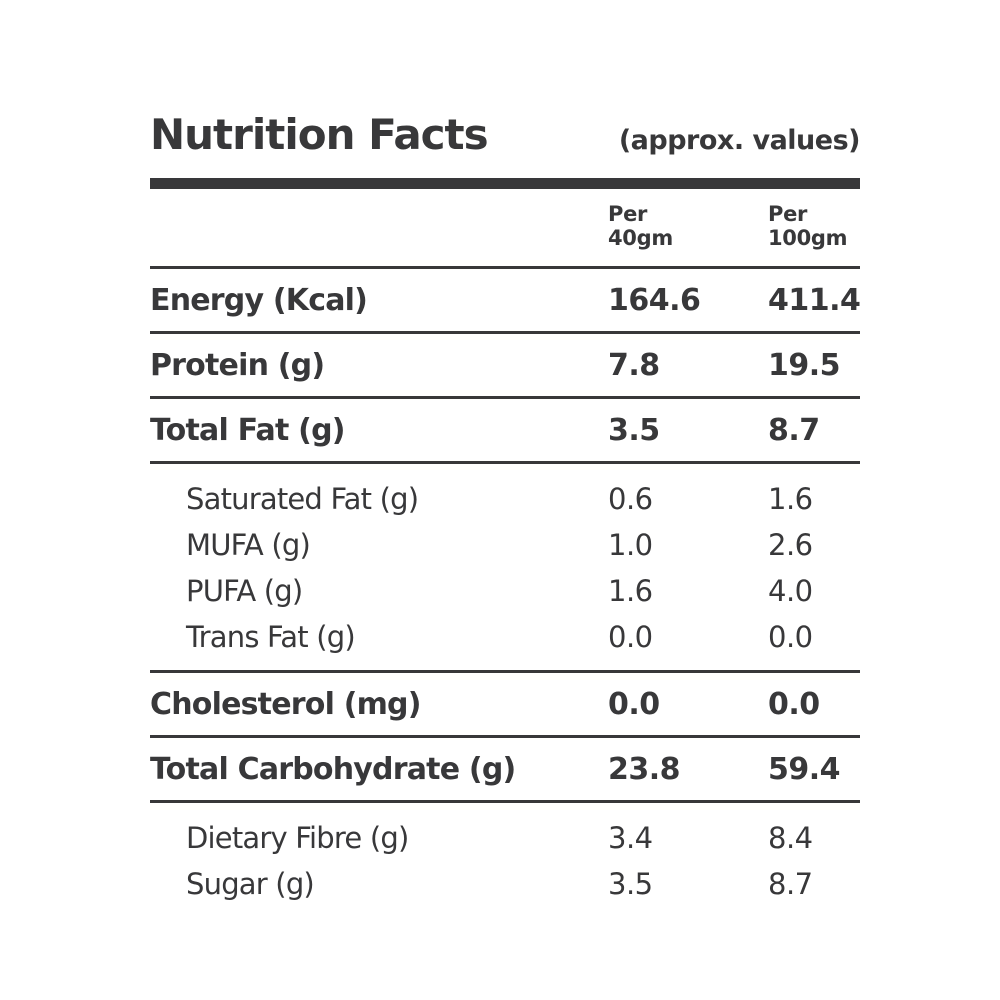 The image size is (1000, 1000). What do you see at coordinates (505, 704) in the screenshot?
I see `table-row-cholesterol: Cholesterol (mg) 0.0 0.0` at bounding box center [505, 704].